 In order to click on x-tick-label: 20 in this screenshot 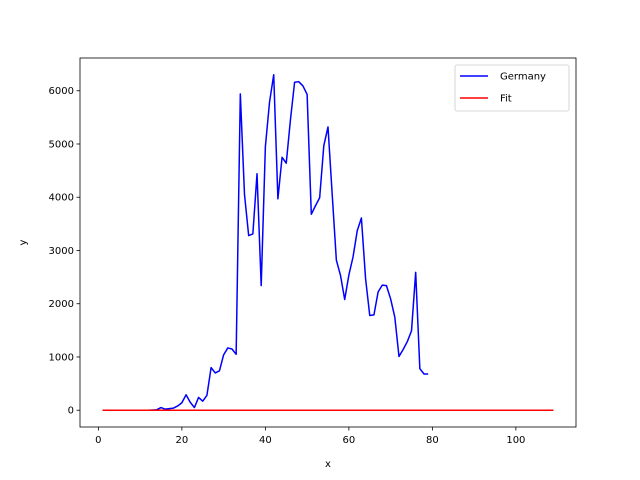, I will do `click(182, 440)`.